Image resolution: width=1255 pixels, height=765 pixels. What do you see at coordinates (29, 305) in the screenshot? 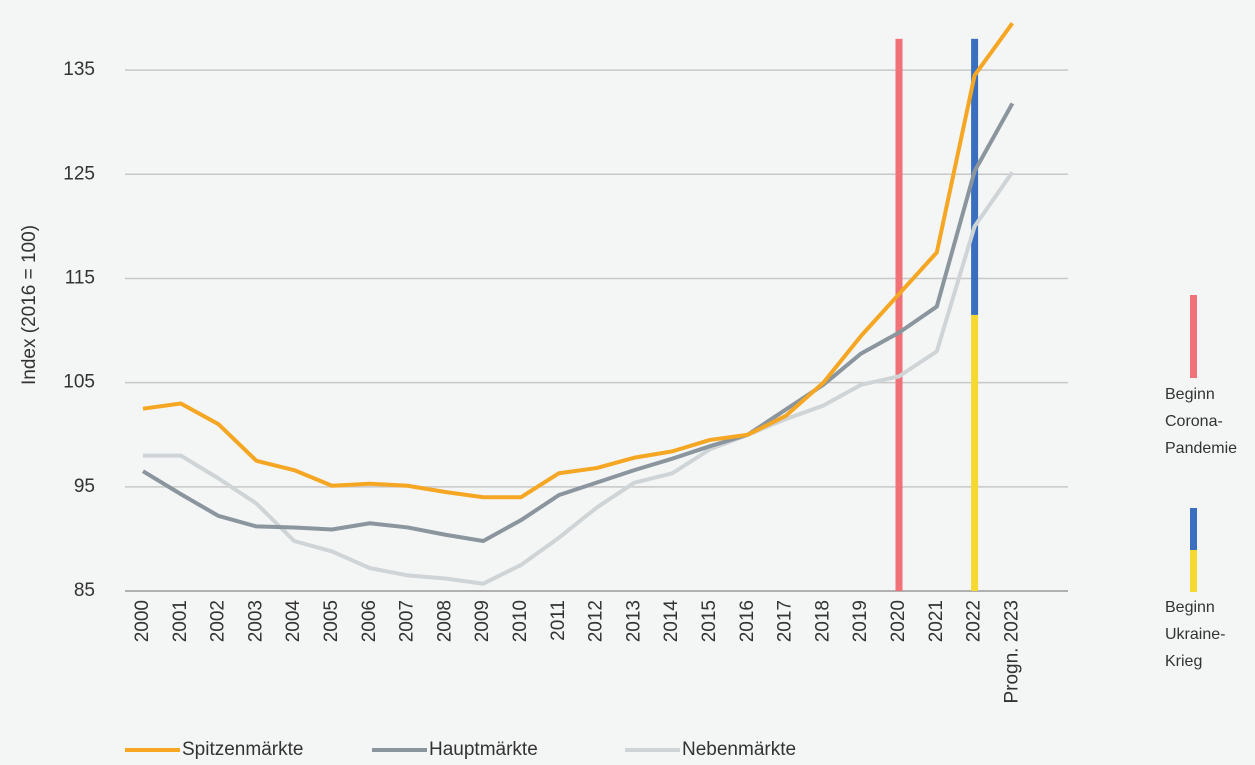
I see `y-axis-label: Index (2016 = 100)` at bounding box center [29, 305].